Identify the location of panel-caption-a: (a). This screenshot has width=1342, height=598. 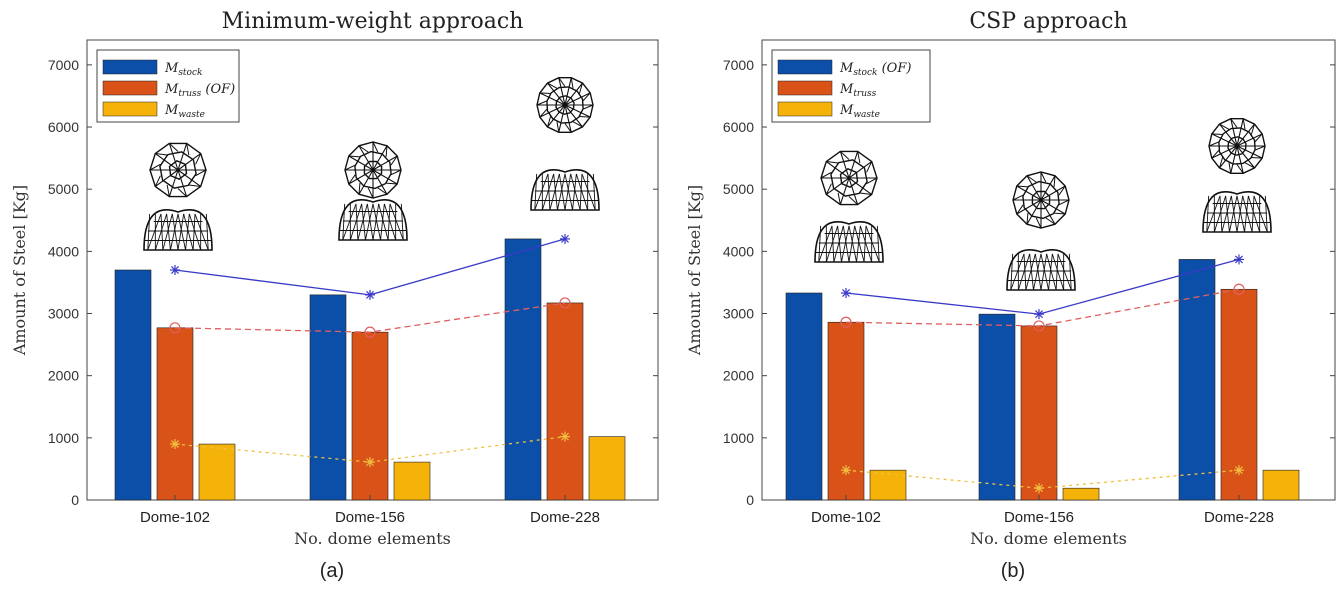
(332, 571).